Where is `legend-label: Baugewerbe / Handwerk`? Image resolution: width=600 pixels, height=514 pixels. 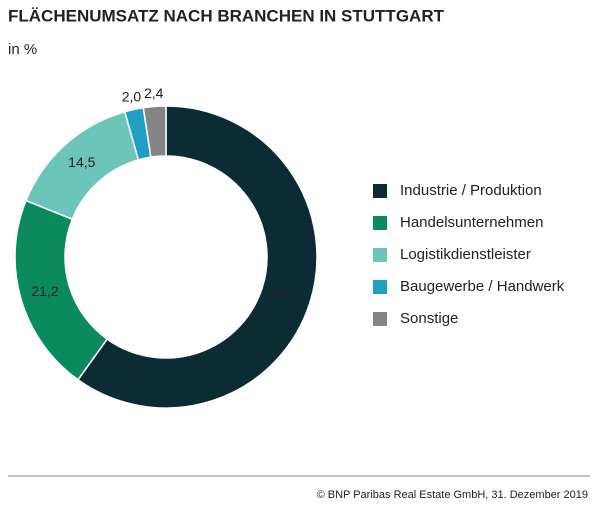 legend-label: Baugewerbe / Handwerk is located at coordinates (482, 286).